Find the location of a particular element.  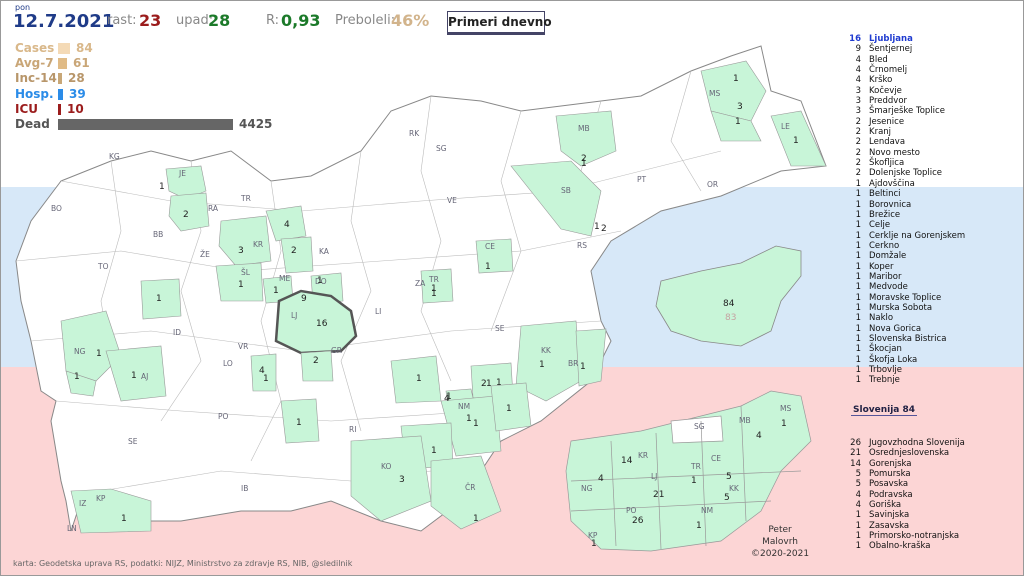

muni-row: 1 Cerkno is located at coordinates (907, 246).